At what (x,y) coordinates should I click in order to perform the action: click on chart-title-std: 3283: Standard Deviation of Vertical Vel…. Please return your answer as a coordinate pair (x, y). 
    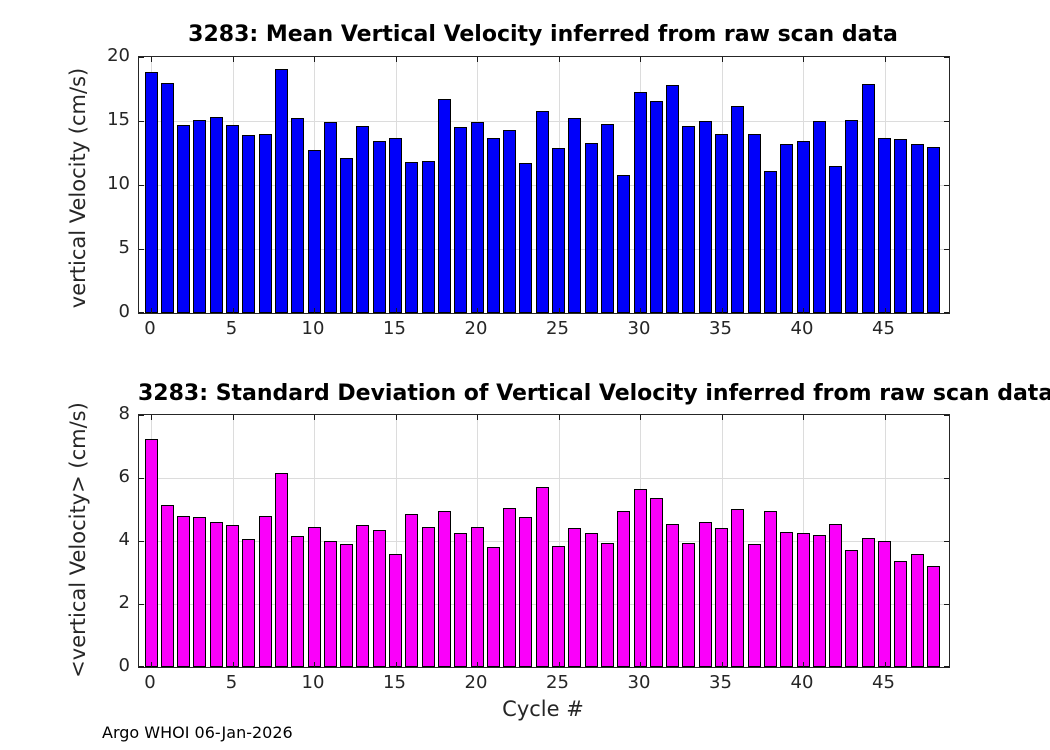
    Looking at the image, I should click on (594, 393).